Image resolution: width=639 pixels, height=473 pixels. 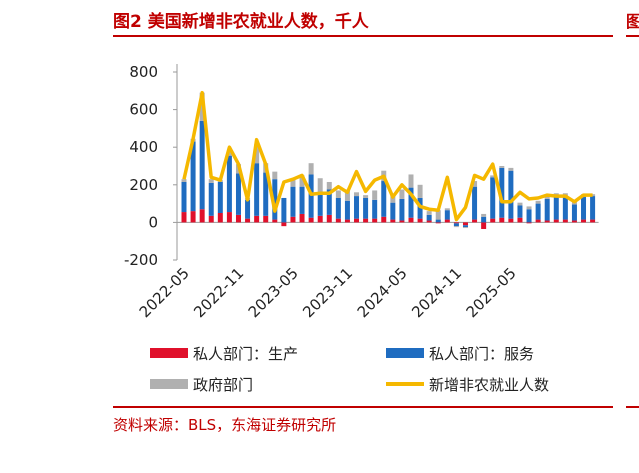 What do you see at coordinates (489, 385) in the screenshot?
I see `legend-label-total: 新增非农就业人数` at bounding box center [489, 385].